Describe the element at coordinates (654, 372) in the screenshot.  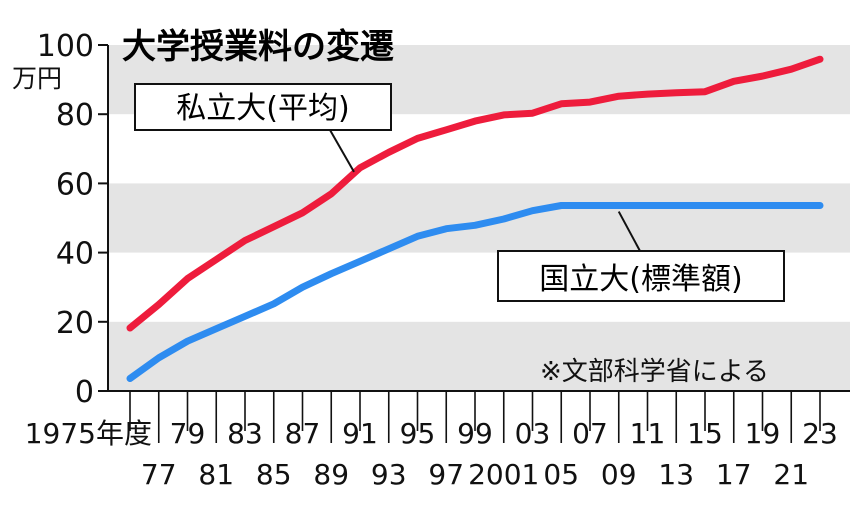
I see `source-note: ※文部科学省による` at that location.